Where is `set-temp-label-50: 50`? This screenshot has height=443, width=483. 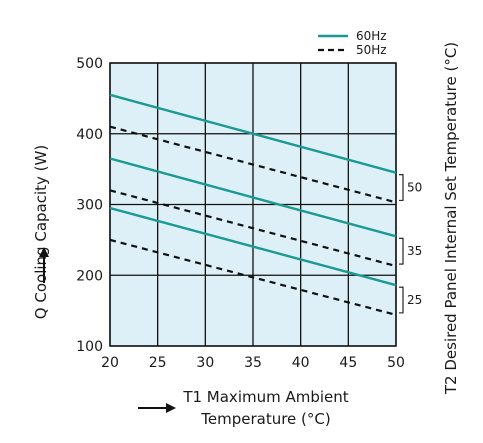 set-temp-label-50: 50 is located at coordinates (414, 188).